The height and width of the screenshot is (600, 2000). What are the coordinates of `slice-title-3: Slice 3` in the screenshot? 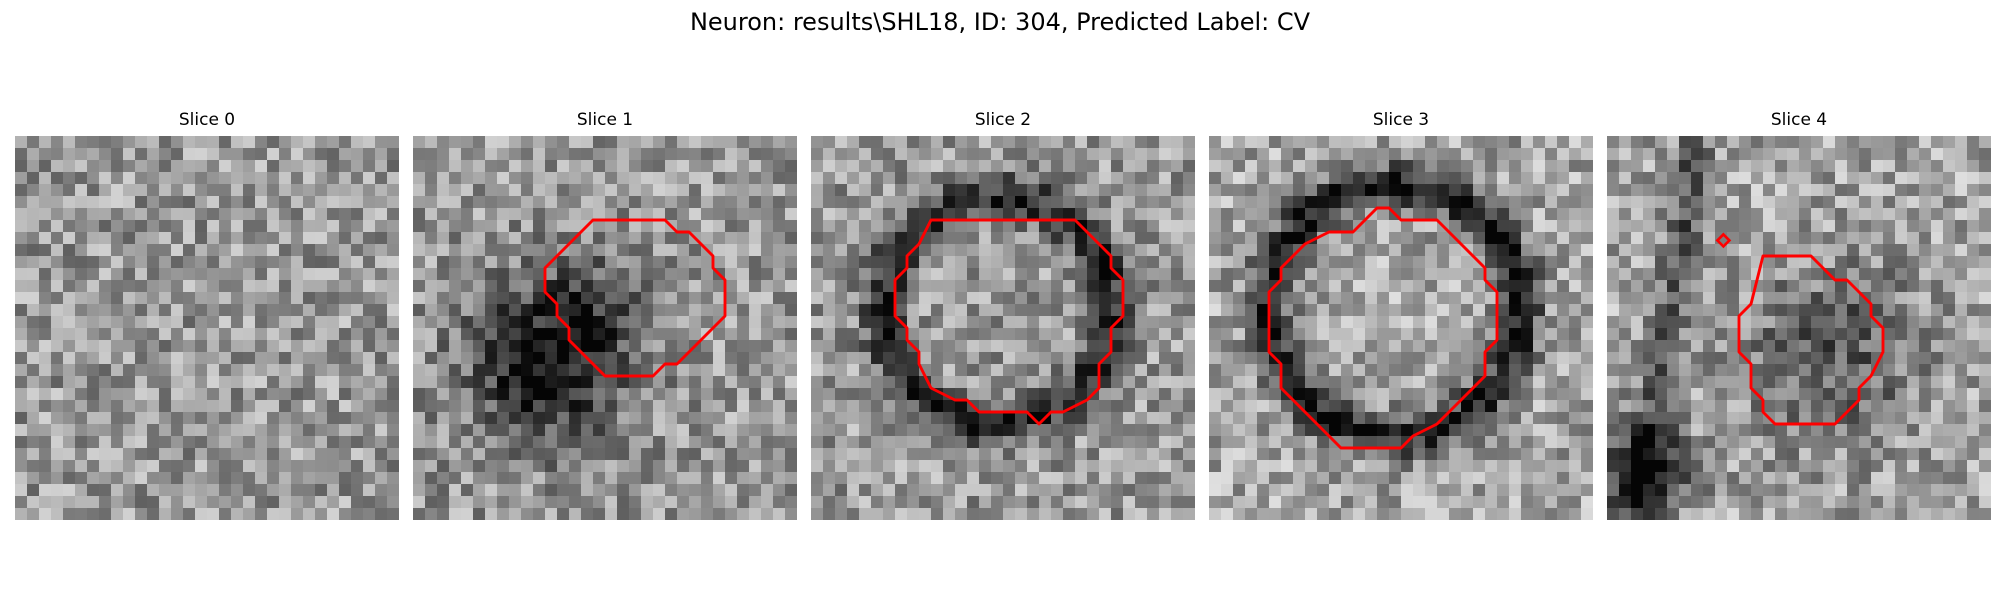 It's located at (1401, 120).